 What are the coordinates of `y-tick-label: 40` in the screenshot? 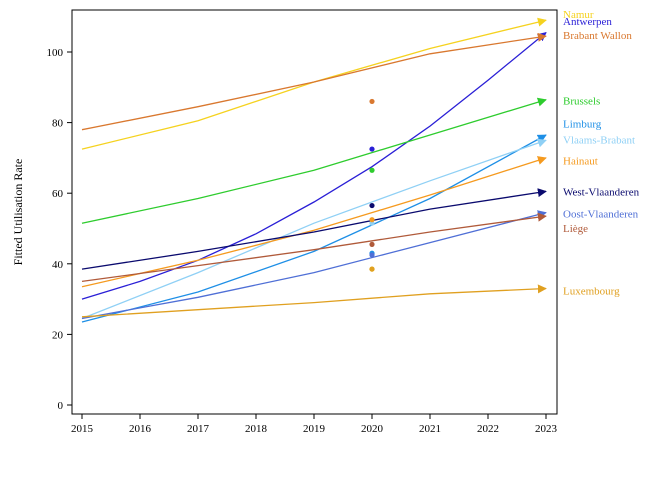 It's located at (58, 265).